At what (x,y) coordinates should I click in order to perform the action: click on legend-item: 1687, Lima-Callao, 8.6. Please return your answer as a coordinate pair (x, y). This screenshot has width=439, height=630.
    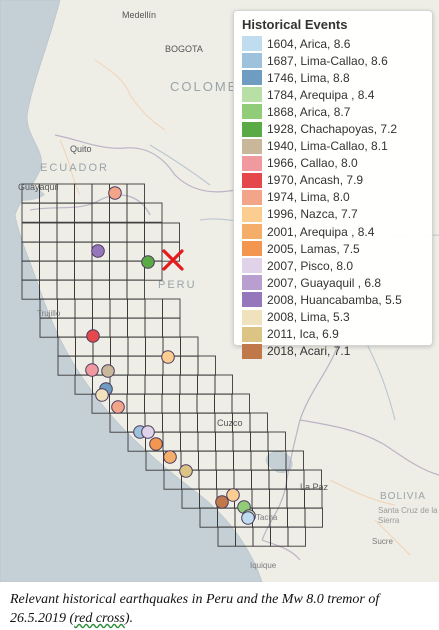
    Looking at the image, I should click on (333, 60).